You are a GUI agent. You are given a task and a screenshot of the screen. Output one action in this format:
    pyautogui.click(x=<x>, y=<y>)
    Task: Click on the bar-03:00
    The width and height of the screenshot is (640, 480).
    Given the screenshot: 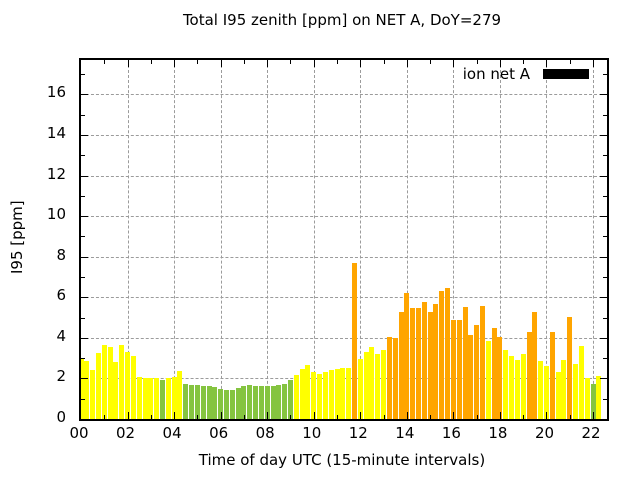 What is the action you would take?
    pyautogui.click(x=151, y=398)
    